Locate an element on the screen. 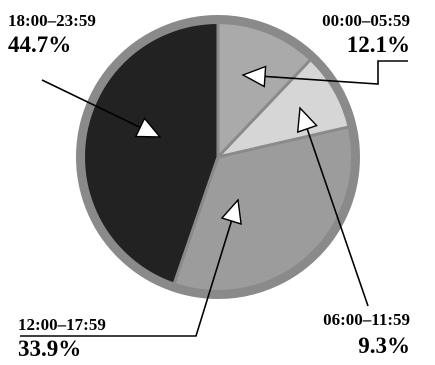  slice-time-label: 18:00–23:59 is located at coordinates (52, 20).